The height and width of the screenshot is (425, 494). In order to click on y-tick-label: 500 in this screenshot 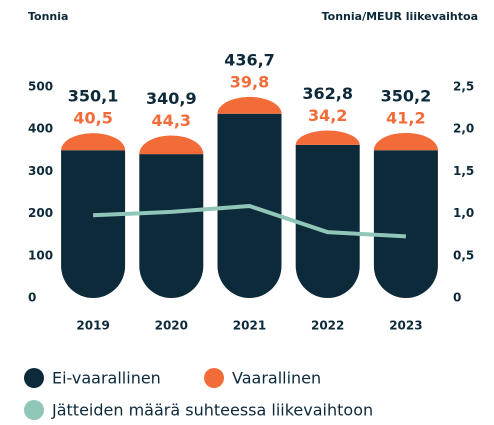, I will do `click(40, 87)`.